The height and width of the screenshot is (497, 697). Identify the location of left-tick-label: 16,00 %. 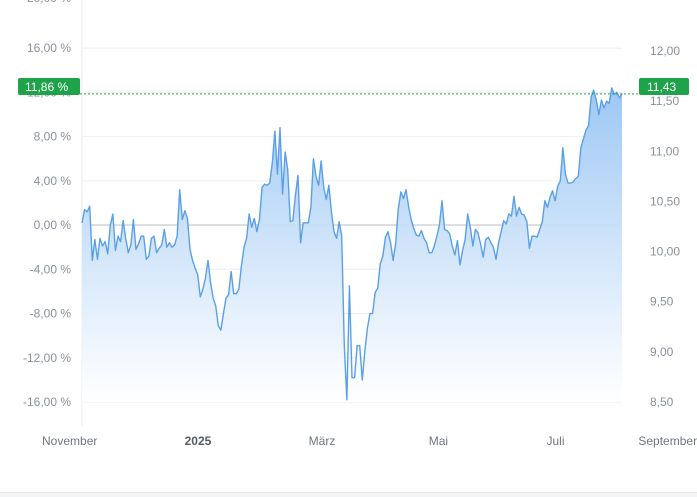
(49, 48).